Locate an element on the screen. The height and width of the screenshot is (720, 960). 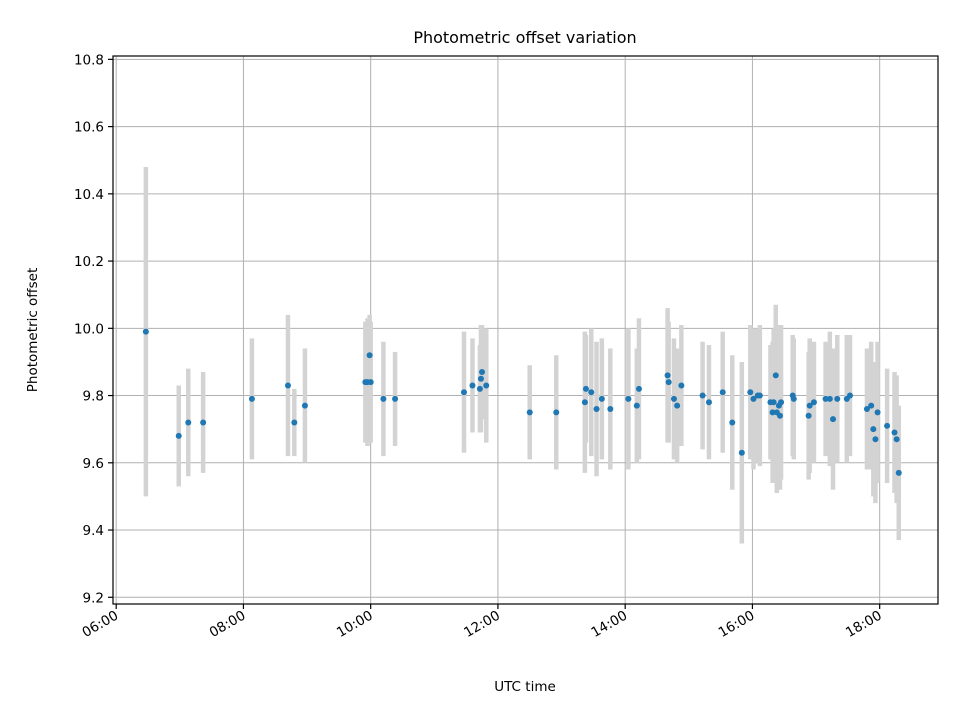
x-tick-label: 12:00 is located at coordinates (482, 624).